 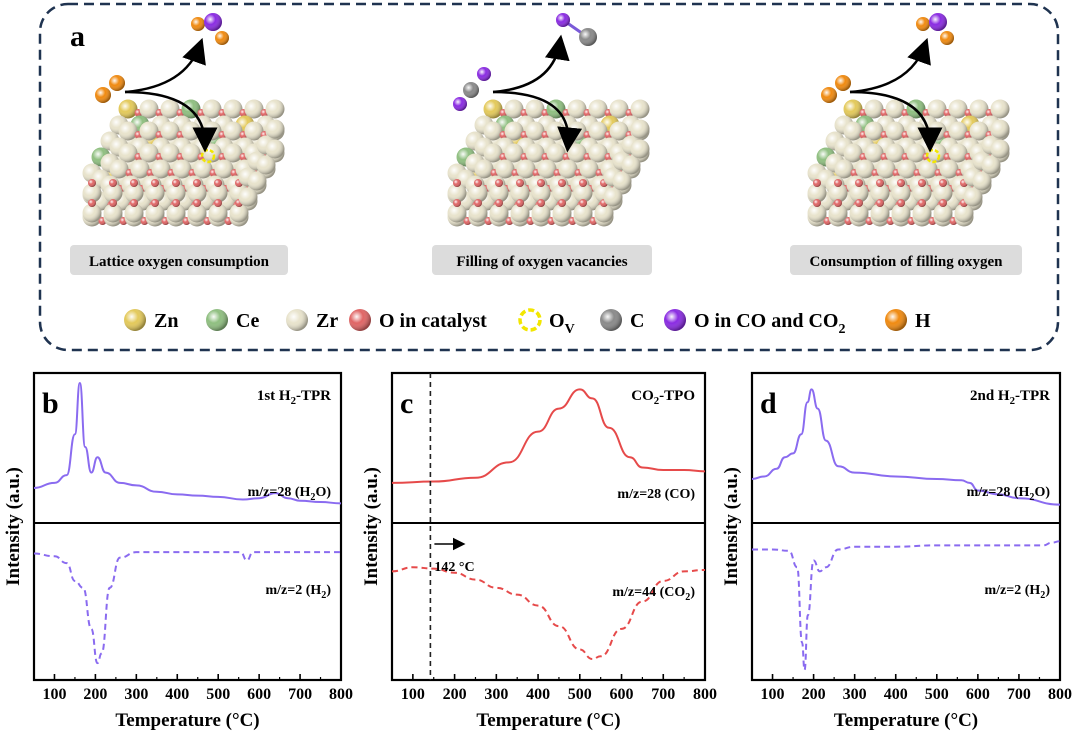 I want to click on reaction-arrow-down, so click(x=537, y=121).